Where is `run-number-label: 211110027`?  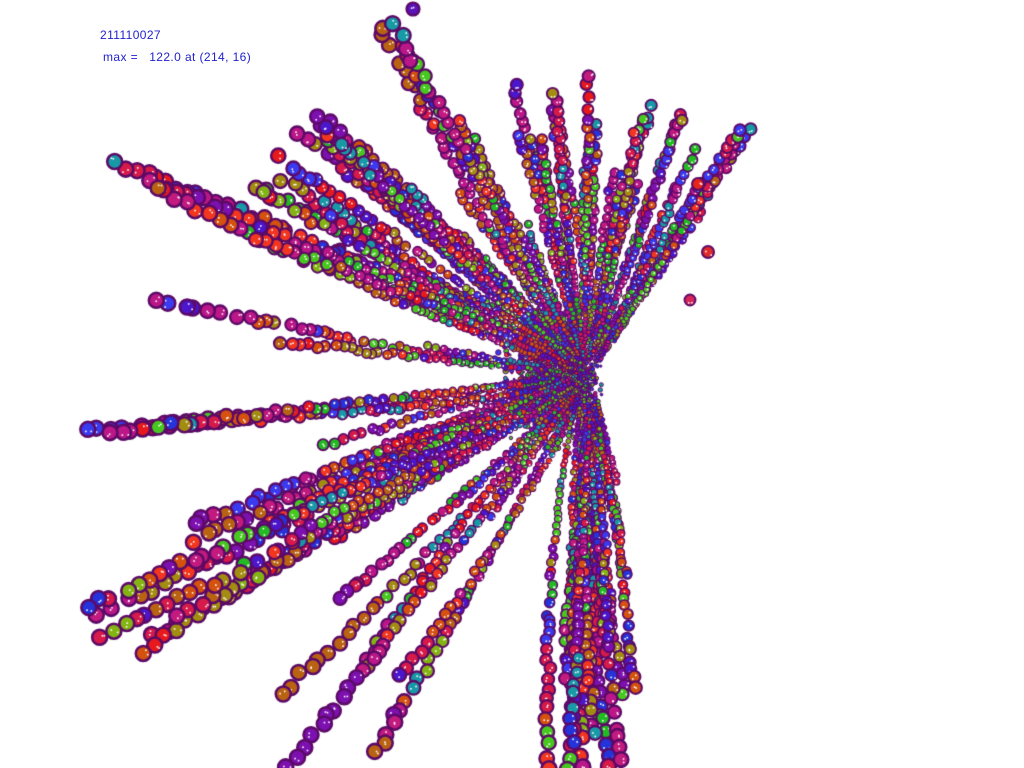 run-number-label: 211110027 is located at coordinates (130, 35).